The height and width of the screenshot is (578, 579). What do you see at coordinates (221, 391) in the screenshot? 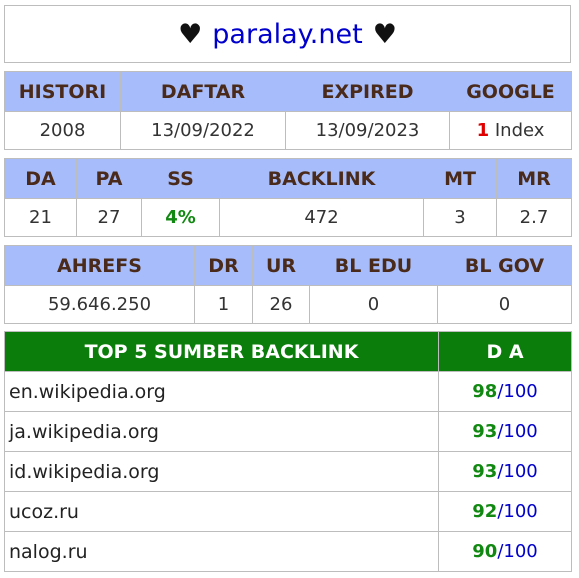
I see `backlink-source-link: en.wikipedia.org` at bounding box center [221, 391].